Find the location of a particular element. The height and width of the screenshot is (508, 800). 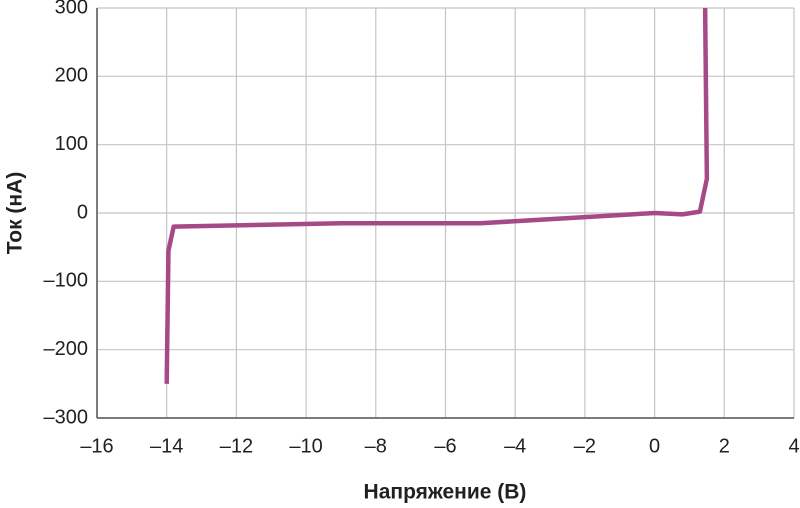

x-axis-title: Напряжение (В) is located at coordinates (445, 492).